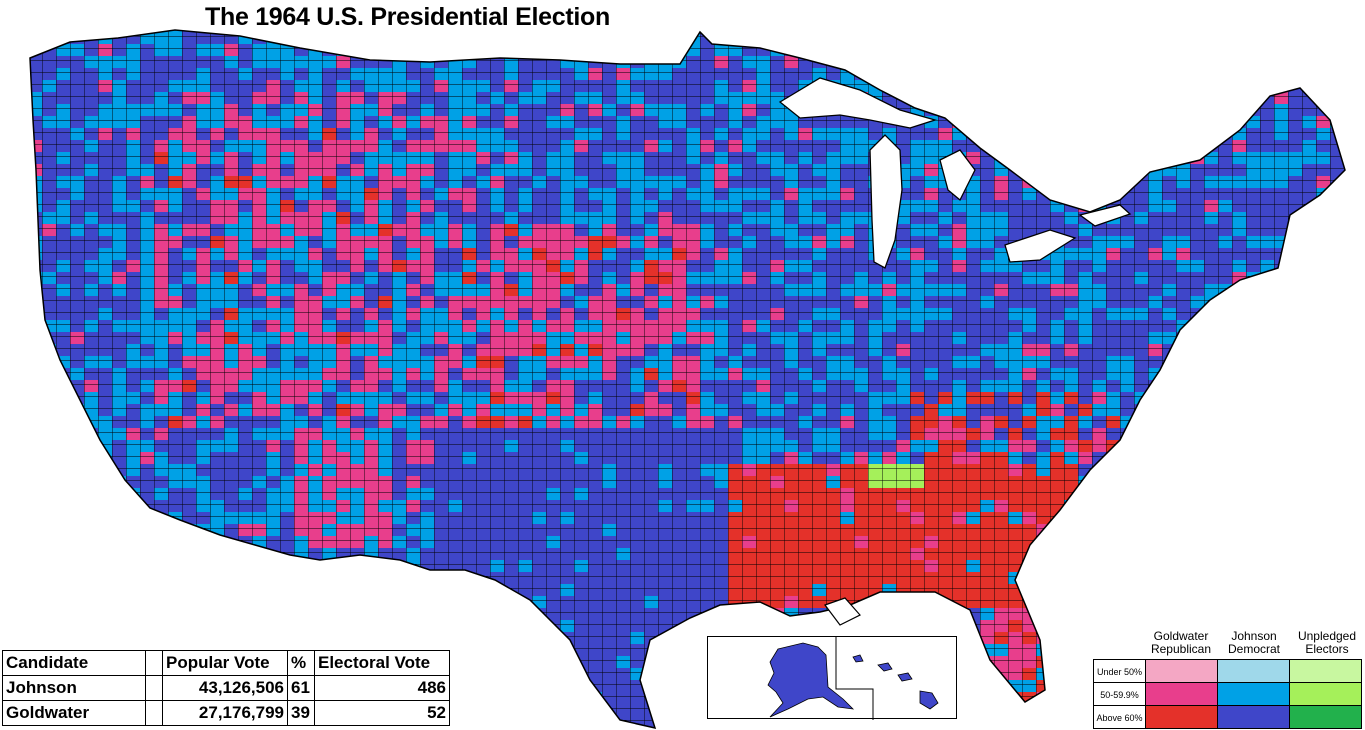  I want to click on legend-header-line: Democrat, so click(1253, 649).